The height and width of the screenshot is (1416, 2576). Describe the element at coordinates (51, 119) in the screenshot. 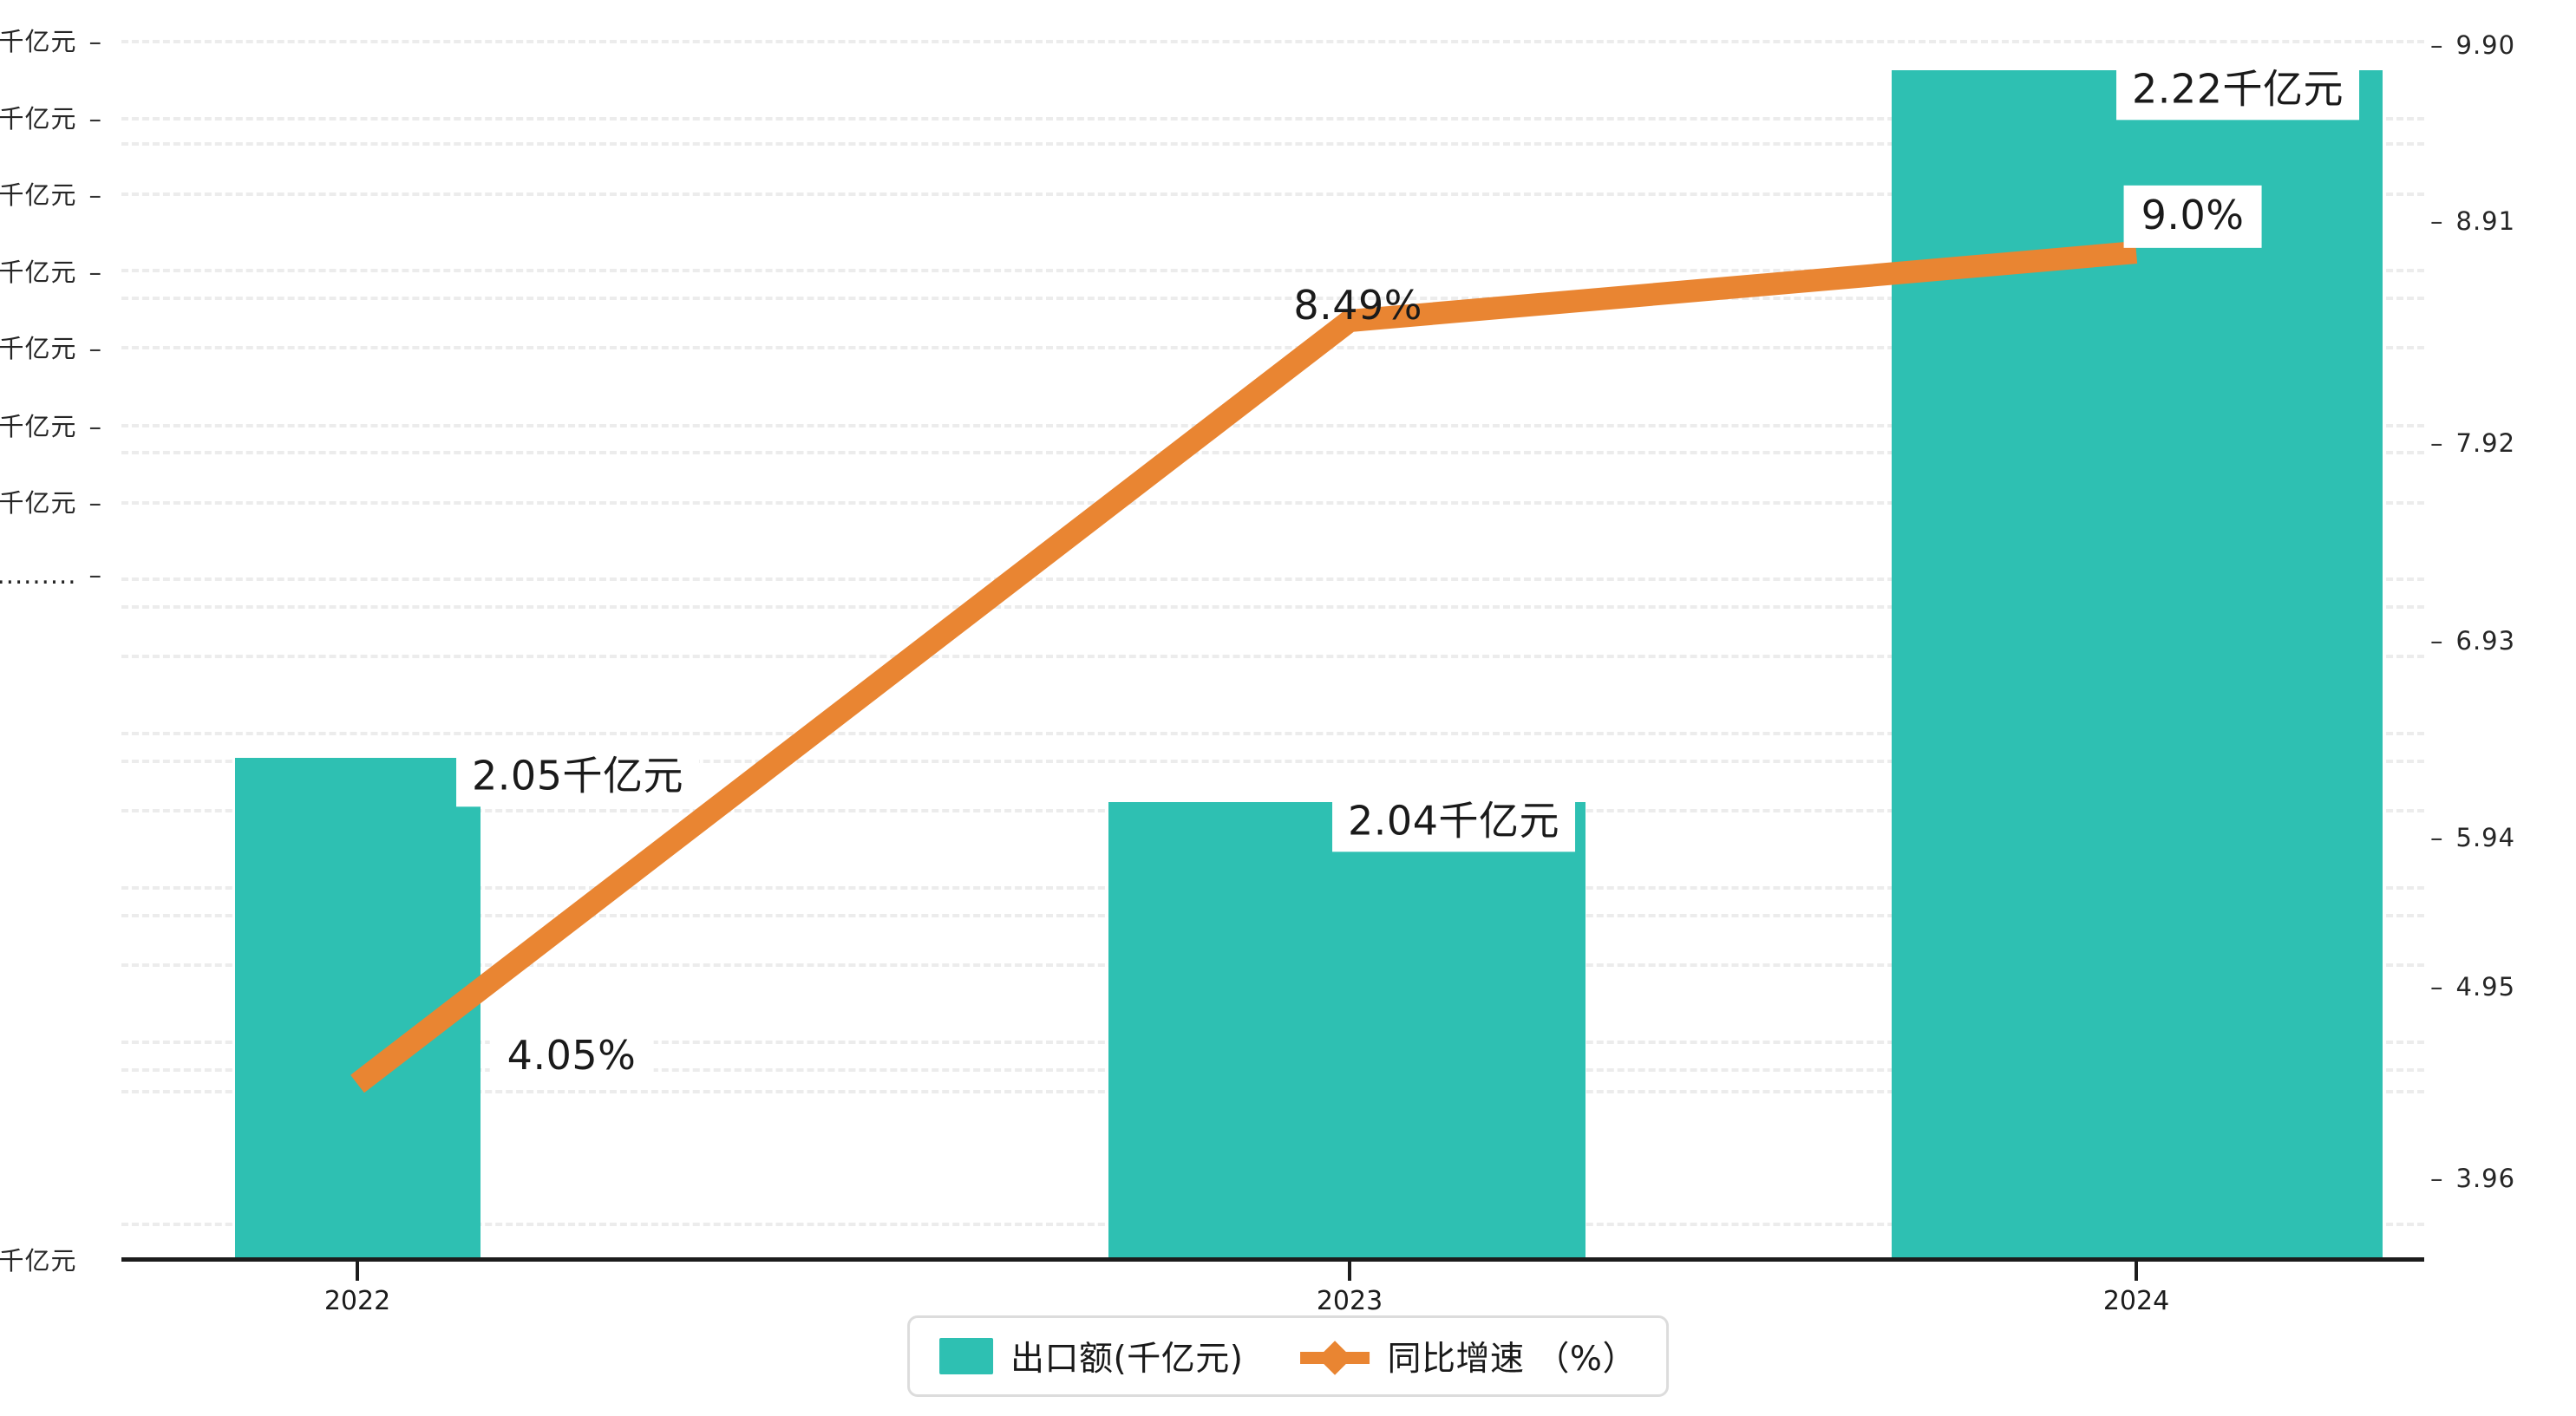

I see `ytick-left-1: 2.18千亿元–` at that location.